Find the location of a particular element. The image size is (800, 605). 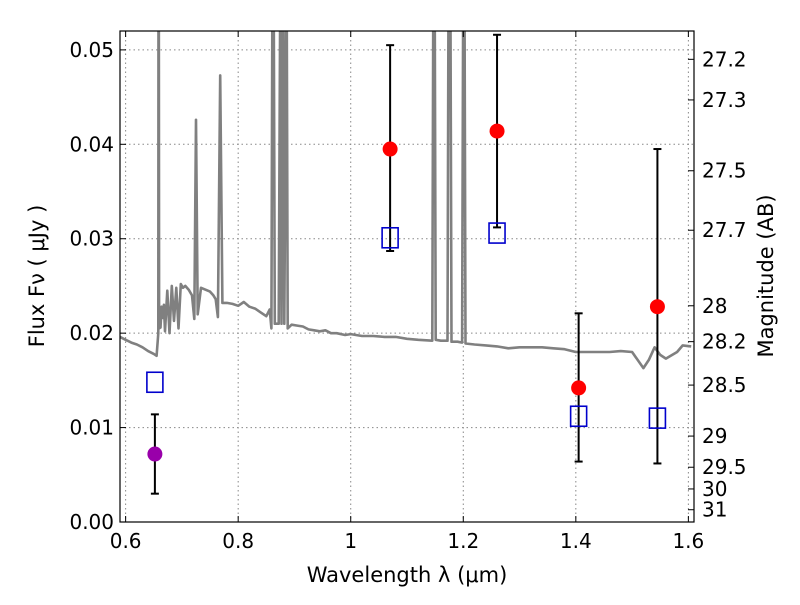

x-tick-label: 1.6 is located at coordinates (688, 541).